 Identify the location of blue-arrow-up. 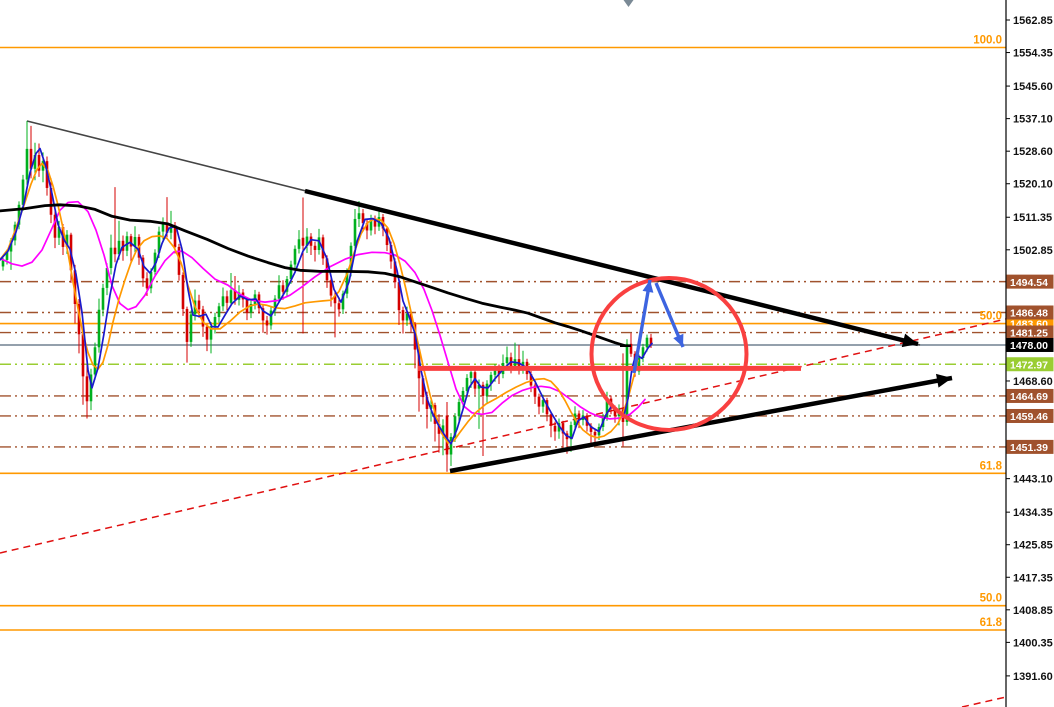
(642, 326).